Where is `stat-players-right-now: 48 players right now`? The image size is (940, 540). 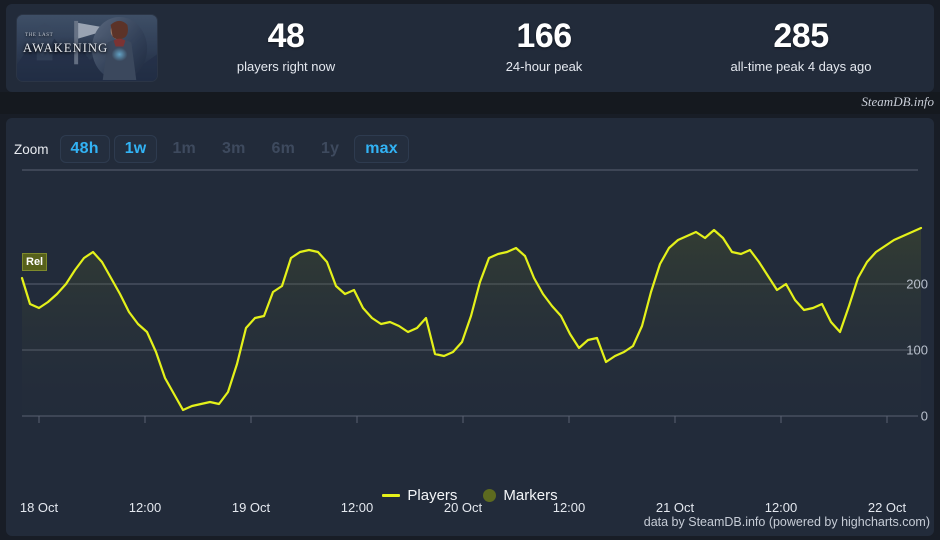
stat-players-right-now: 48 players right now is located at coordinates (286, 46).